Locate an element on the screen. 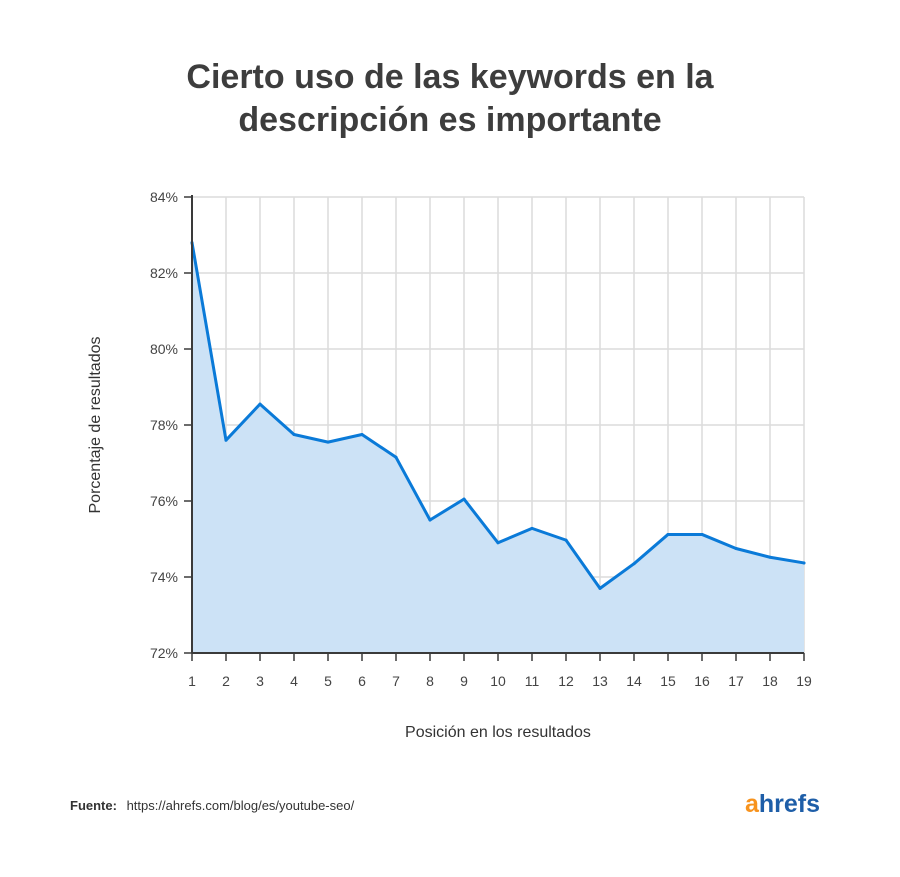 This screenshot has width=900, height=877. y-tick-label: 84% is located at coordinates (164, 197).